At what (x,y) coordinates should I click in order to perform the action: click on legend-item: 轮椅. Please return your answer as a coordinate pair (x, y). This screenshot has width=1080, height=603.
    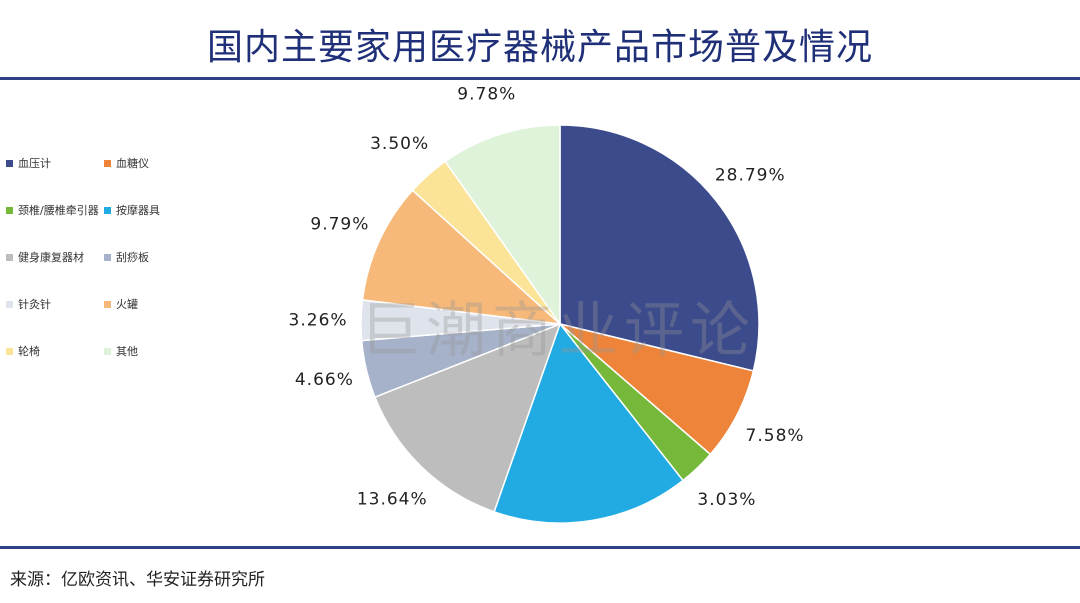
    Looking at the image, I should click on (23, 351).